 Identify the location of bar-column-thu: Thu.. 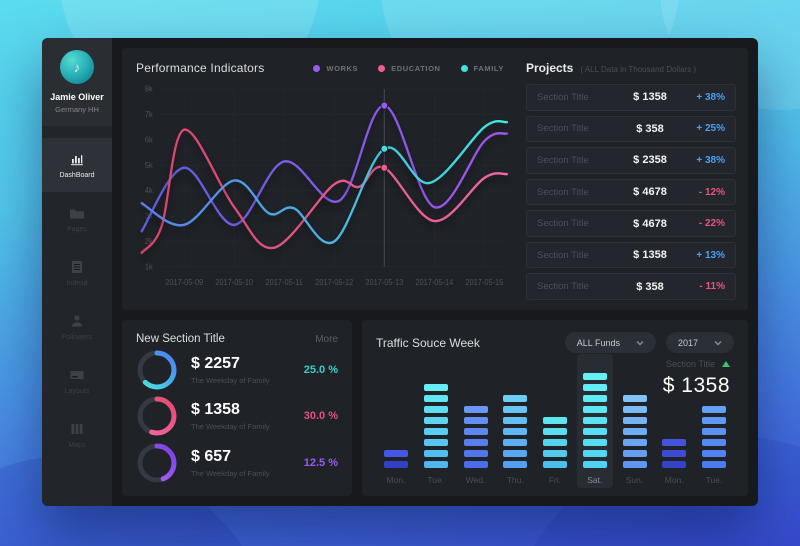
(515, 421).